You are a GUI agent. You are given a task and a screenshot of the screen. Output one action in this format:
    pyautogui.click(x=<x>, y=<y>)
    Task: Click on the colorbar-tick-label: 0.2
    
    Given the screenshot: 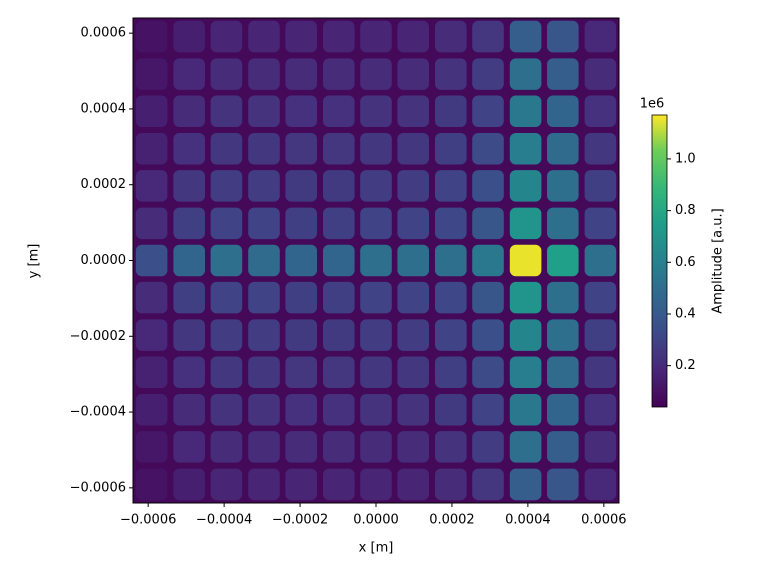 What is the action you would take?
    pyautogui.click(x=685, y=365)
    